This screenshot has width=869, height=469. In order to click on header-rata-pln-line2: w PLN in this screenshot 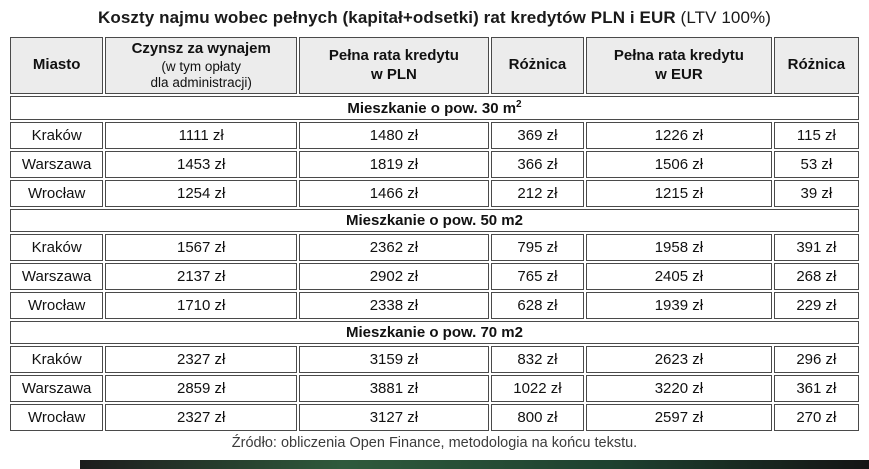, I will do `click(393, 74)`.